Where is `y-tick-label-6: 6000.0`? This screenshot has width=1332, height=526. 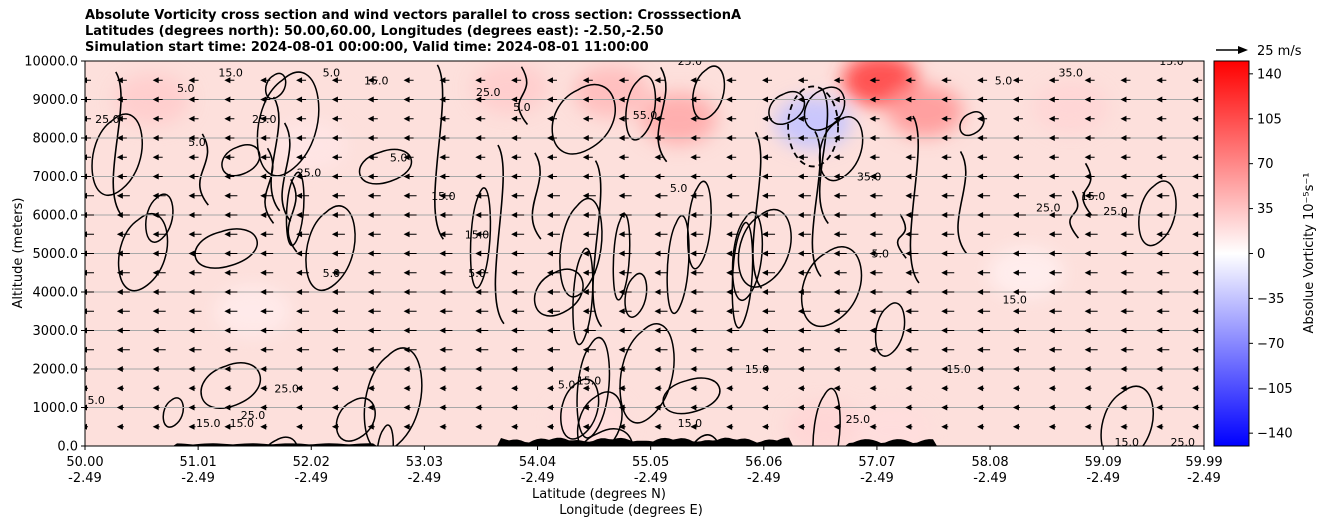 y-tick-label-6: 6000.0 is located at coordinates (56, 216).